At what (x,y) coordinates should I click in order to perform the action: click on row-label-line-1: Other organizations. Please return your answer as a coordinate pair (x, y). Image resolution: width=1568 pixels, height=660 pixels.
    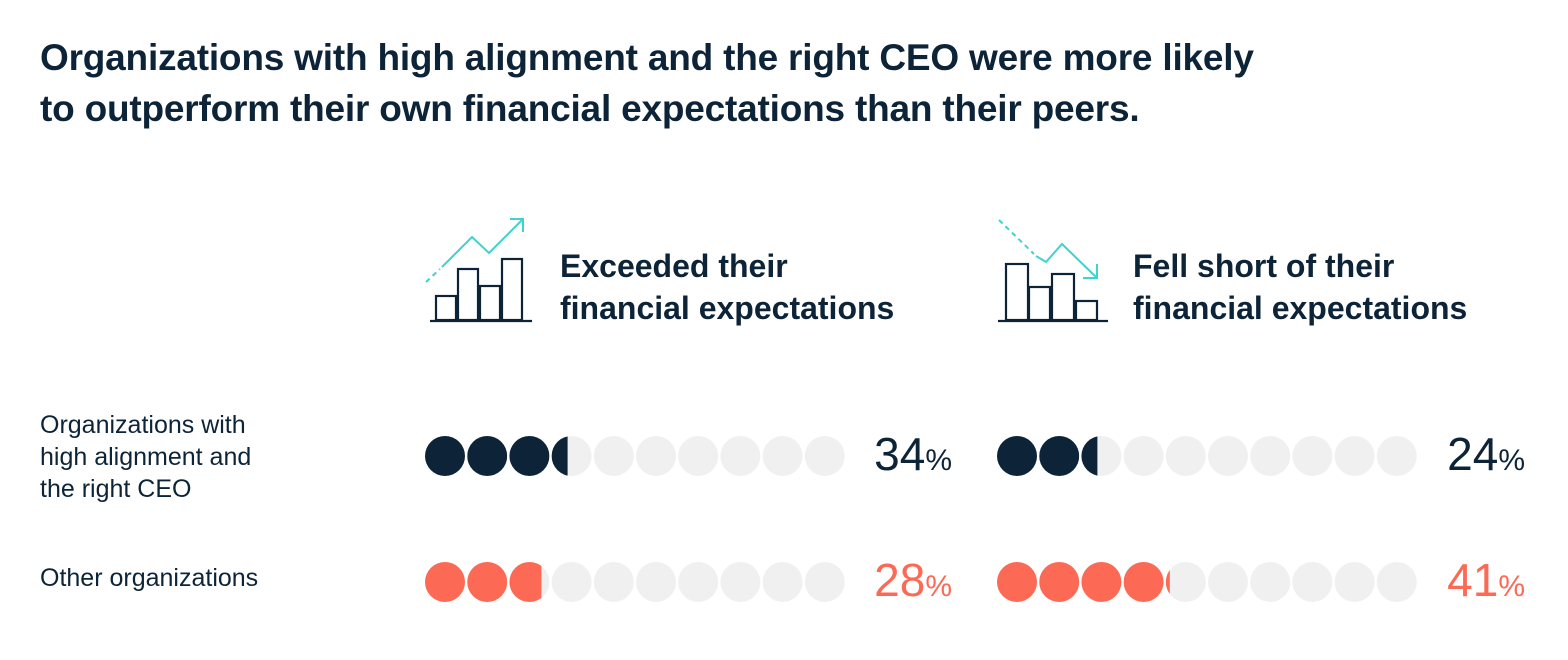
    Looking at the image, I should click on (149, 578).